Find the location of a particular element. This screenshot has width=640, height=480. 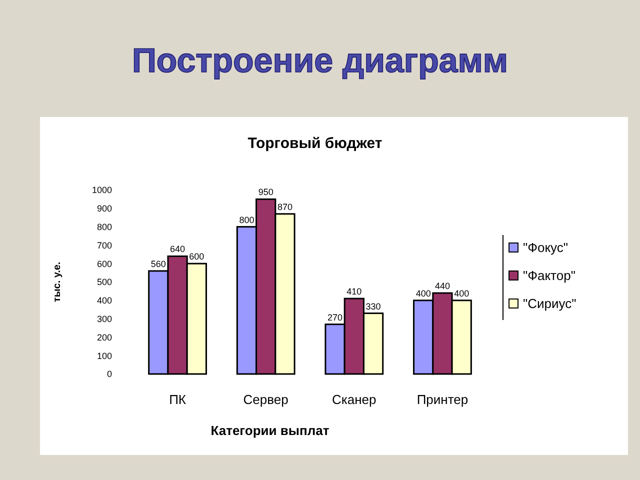

chart-title: Построение диаграмм is located at coordinates (320, 61).